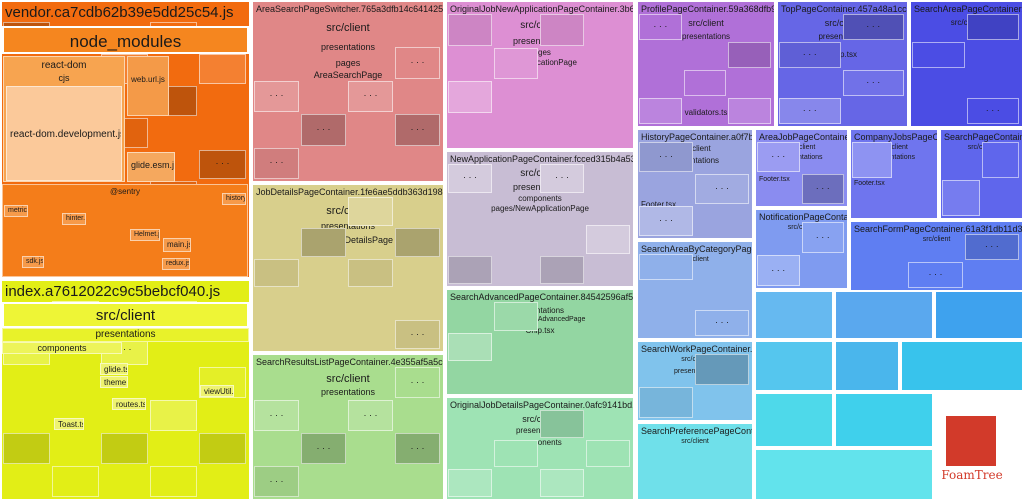 Image resolution: width=1024 pixels, height=501 pixels. Describe the element at coordinates (844, 474) in the screenshot. I see `bundle-misc-i` at that location.